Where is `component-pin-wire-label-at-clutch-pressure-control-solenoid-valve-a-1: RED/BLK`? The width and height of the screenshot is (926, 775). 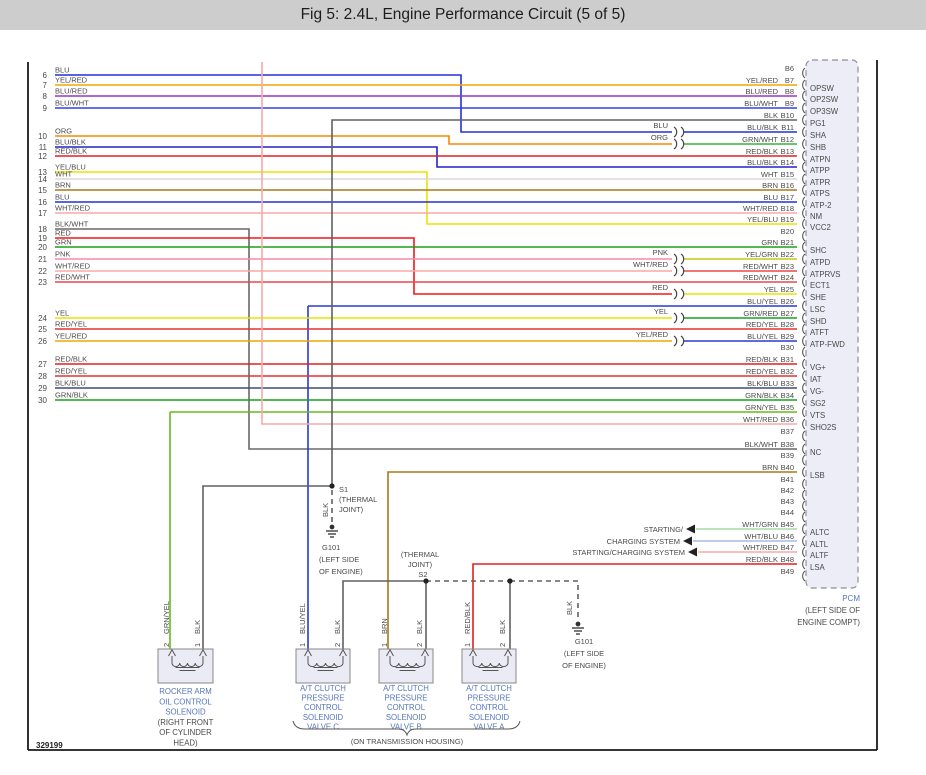 component-pin-wire-label-at-clutch-pressure-control-solenoid-valve-a-1: RED/BLK is located at coordinates (467, 618).